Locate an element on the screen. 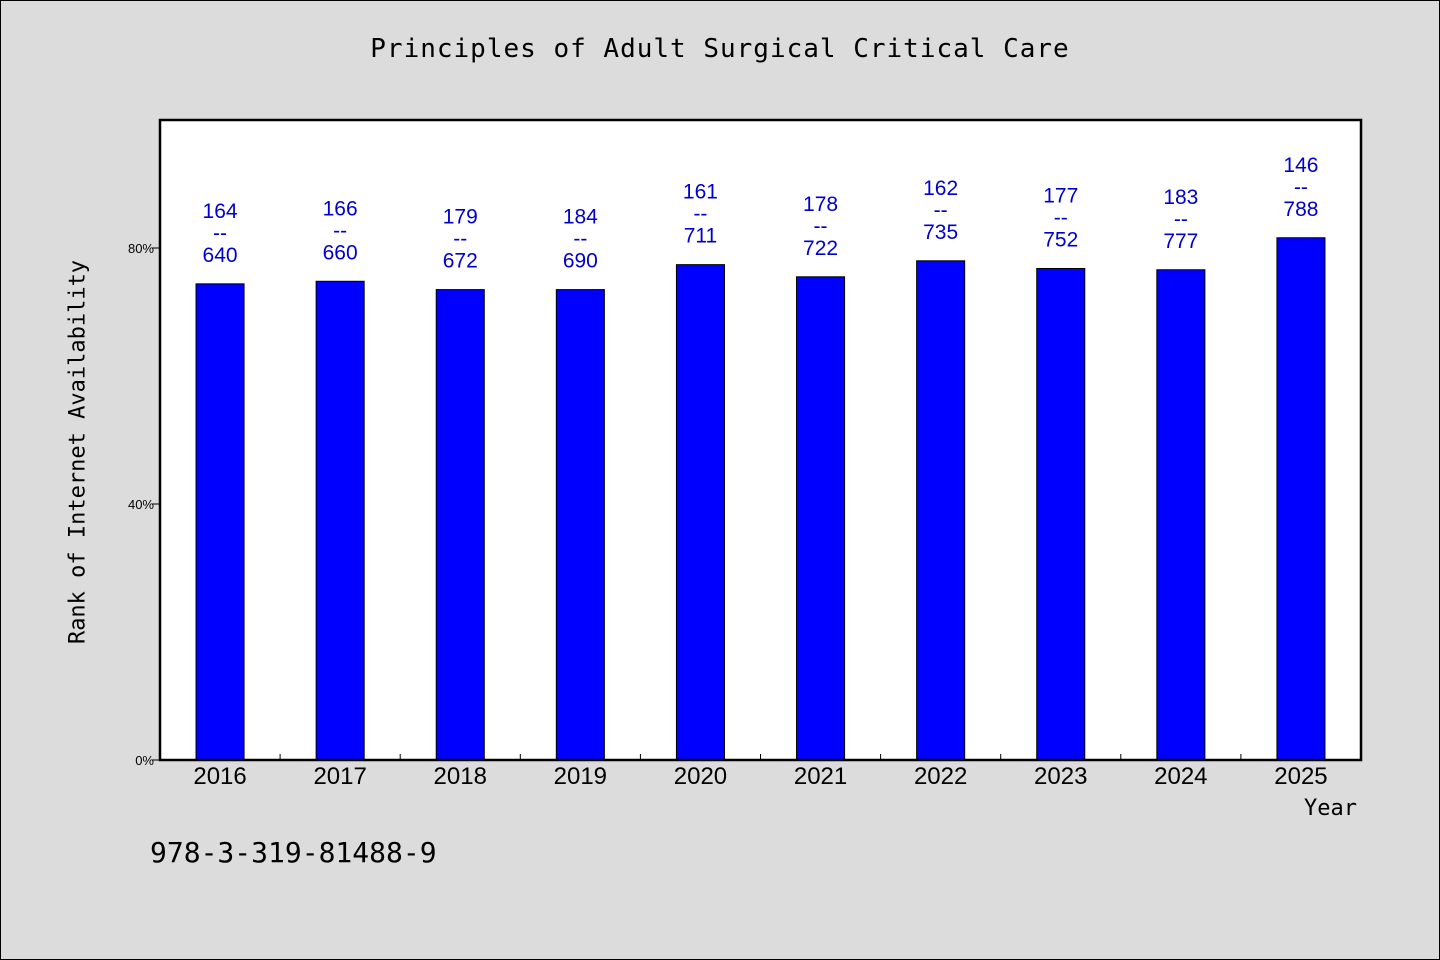  x-tick-label-2024: 2024 is located at coordinates (1180, 776).